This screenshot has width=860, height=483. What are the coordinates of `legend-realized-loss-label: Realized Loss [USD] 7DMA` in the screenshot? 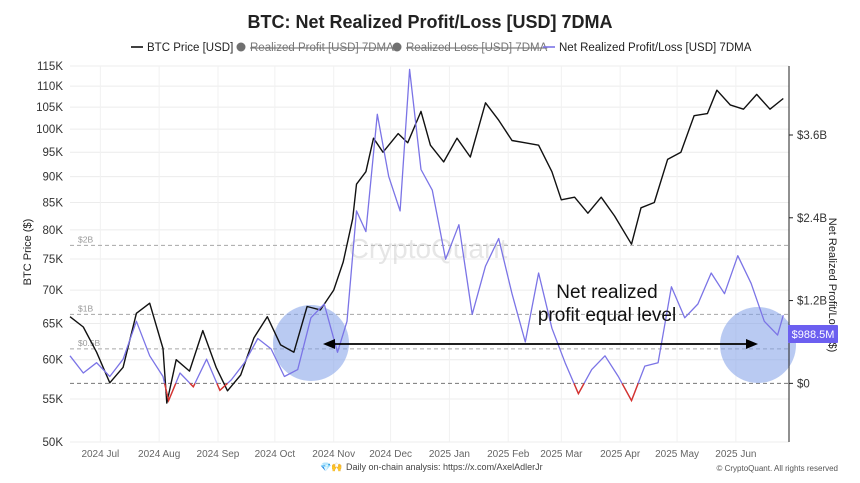 It's located at (477, 48).